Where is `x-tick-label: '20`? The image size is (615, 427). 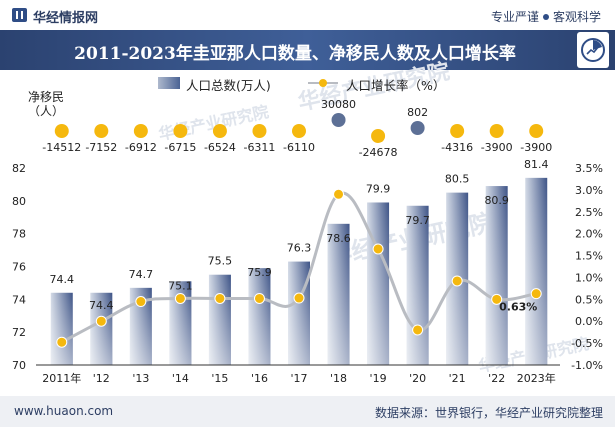
x-tick-label: '20 is located at coordinates (417, 378).